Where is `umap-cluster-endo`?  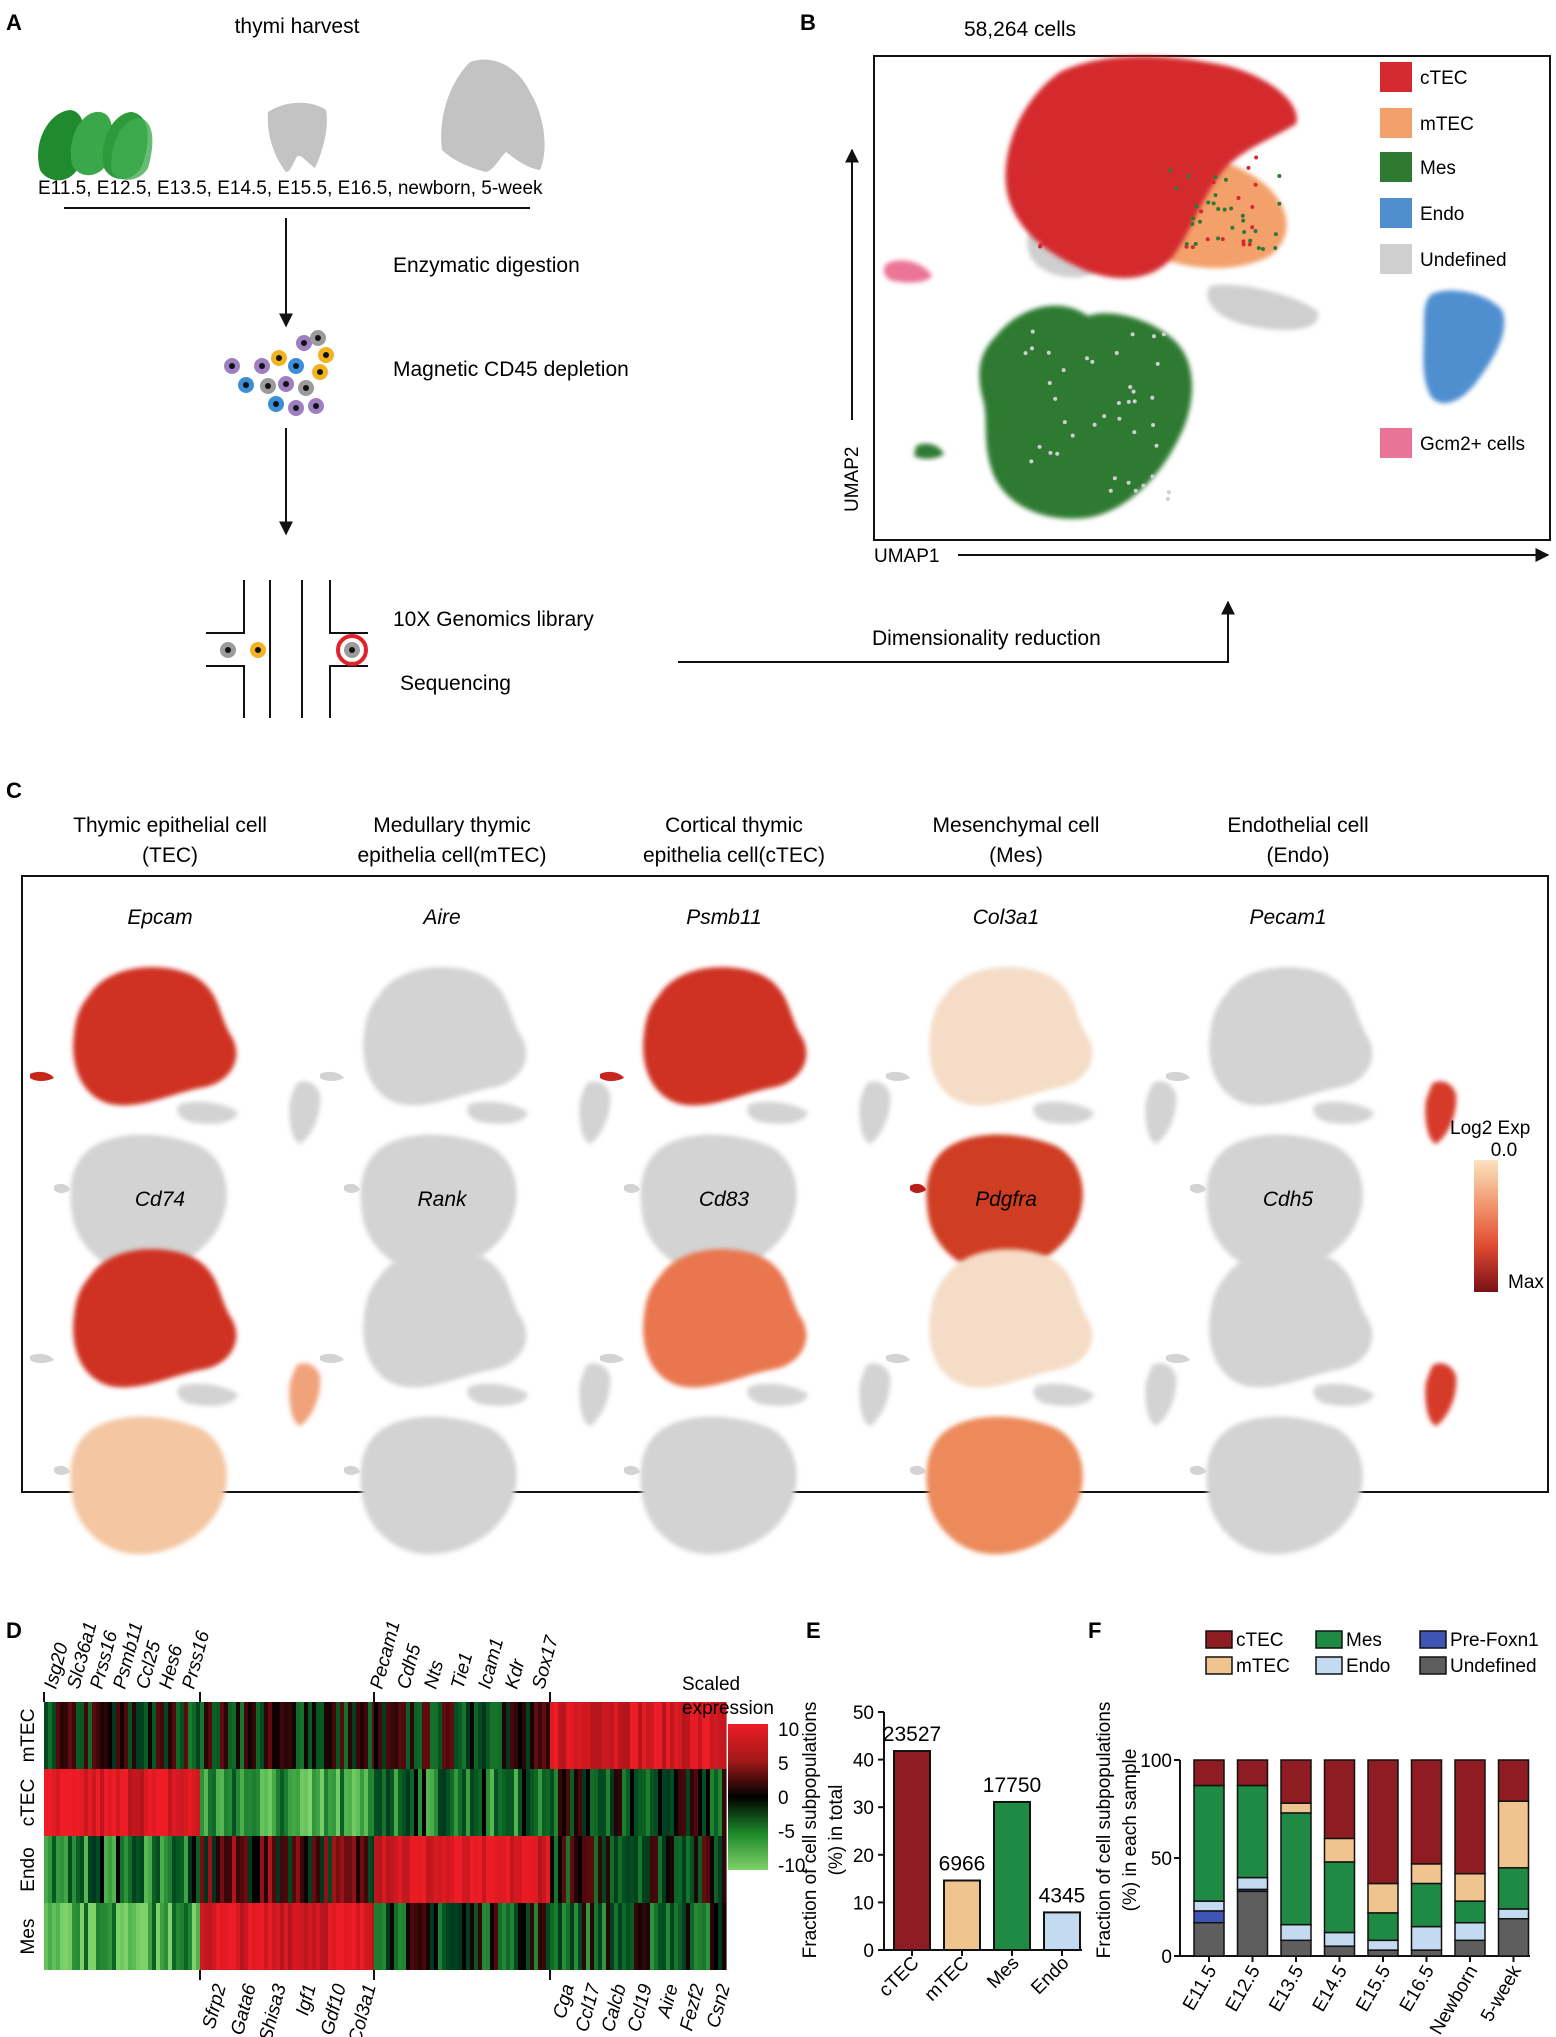
umap-cluster-endo is located at coordinates (1464, 347).